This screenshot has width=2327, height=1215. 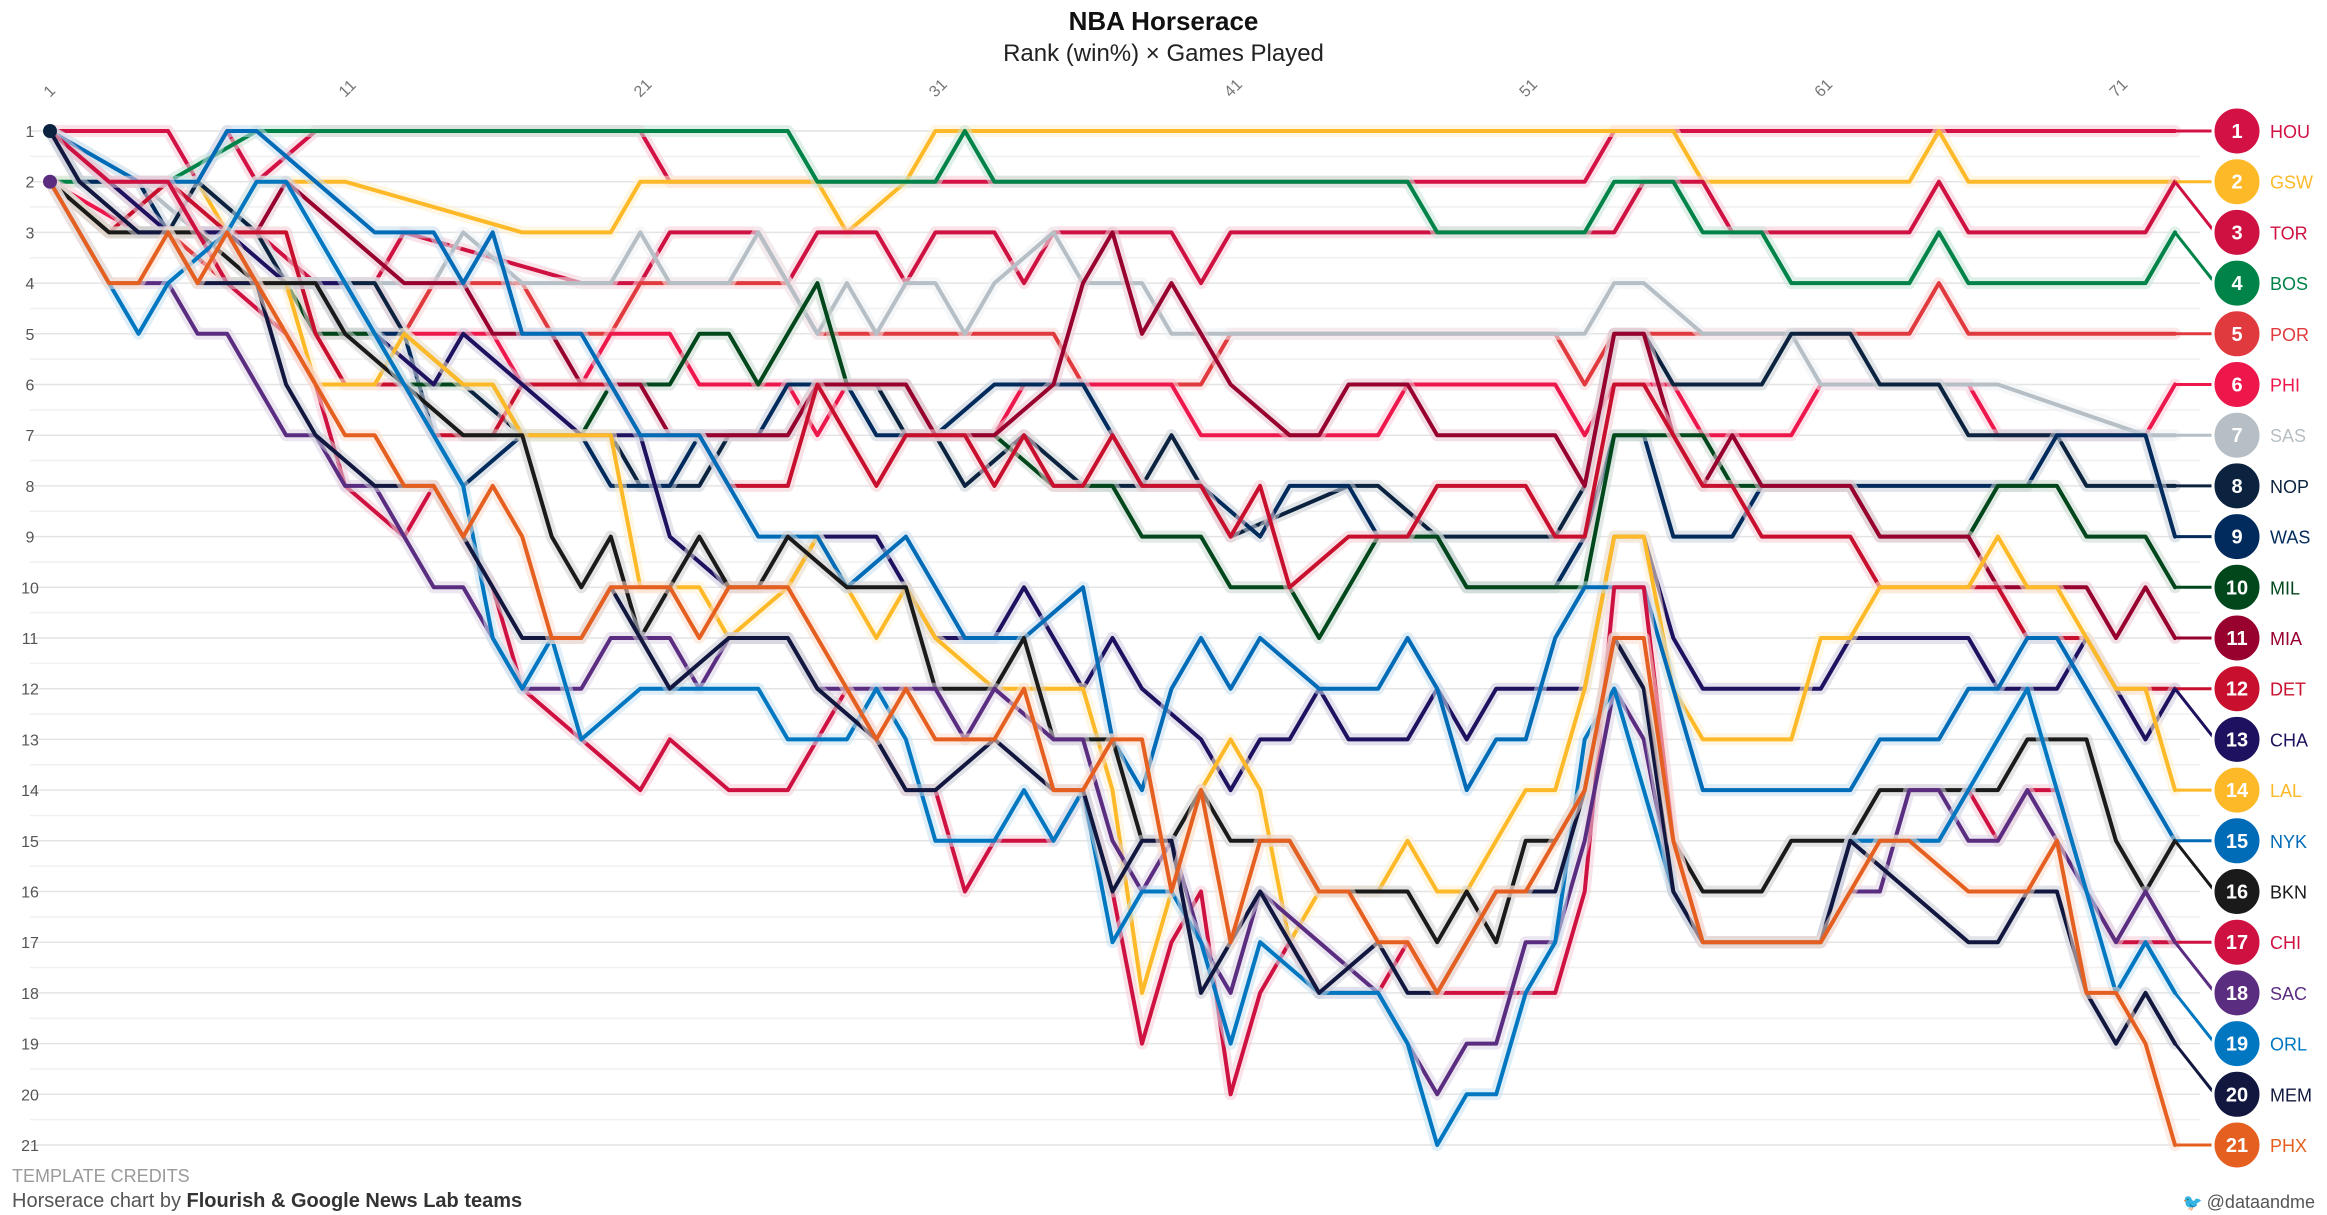 I want to click on team-logo-bos, so click(x=2237, y=283).